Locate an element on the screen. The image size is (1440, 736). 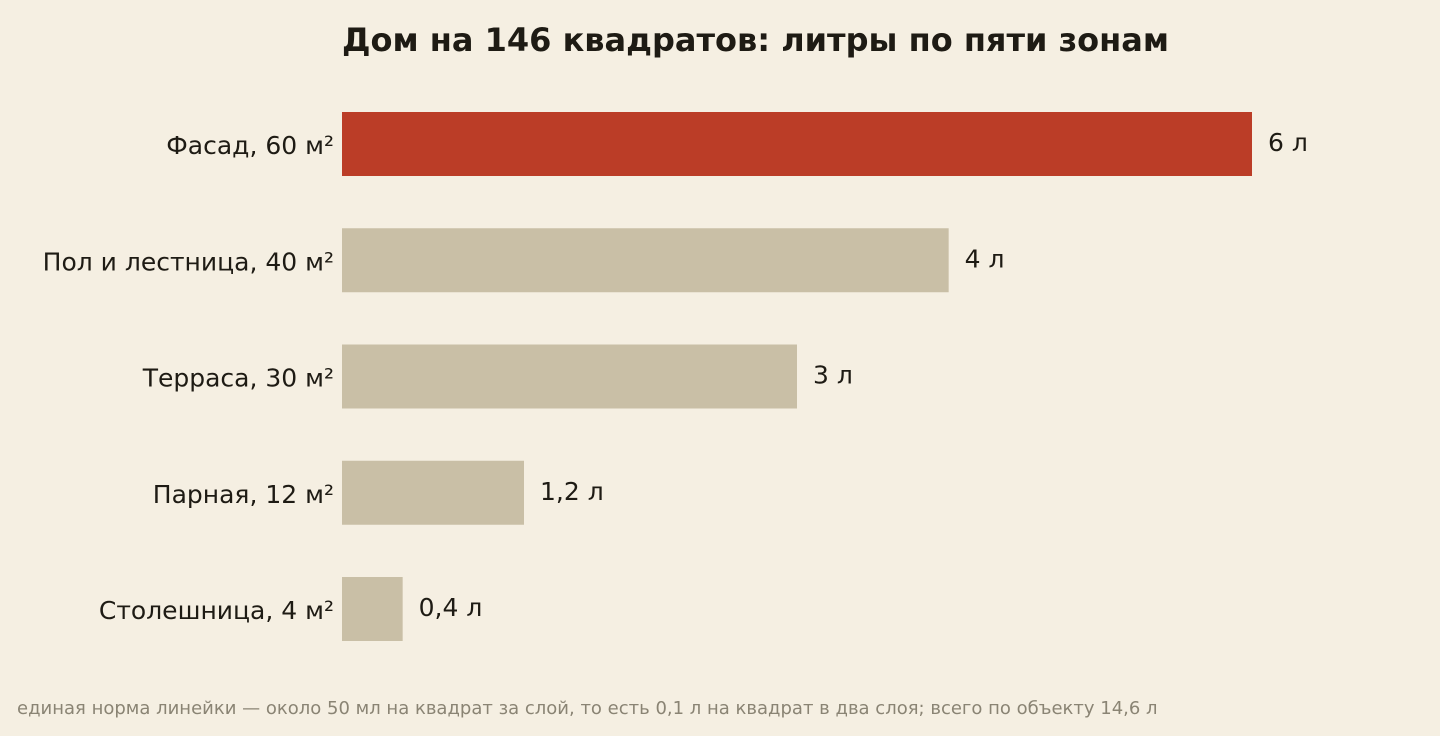
bar-group: Терраса, 30 м² 3 л is located at coordinates (497, 376).